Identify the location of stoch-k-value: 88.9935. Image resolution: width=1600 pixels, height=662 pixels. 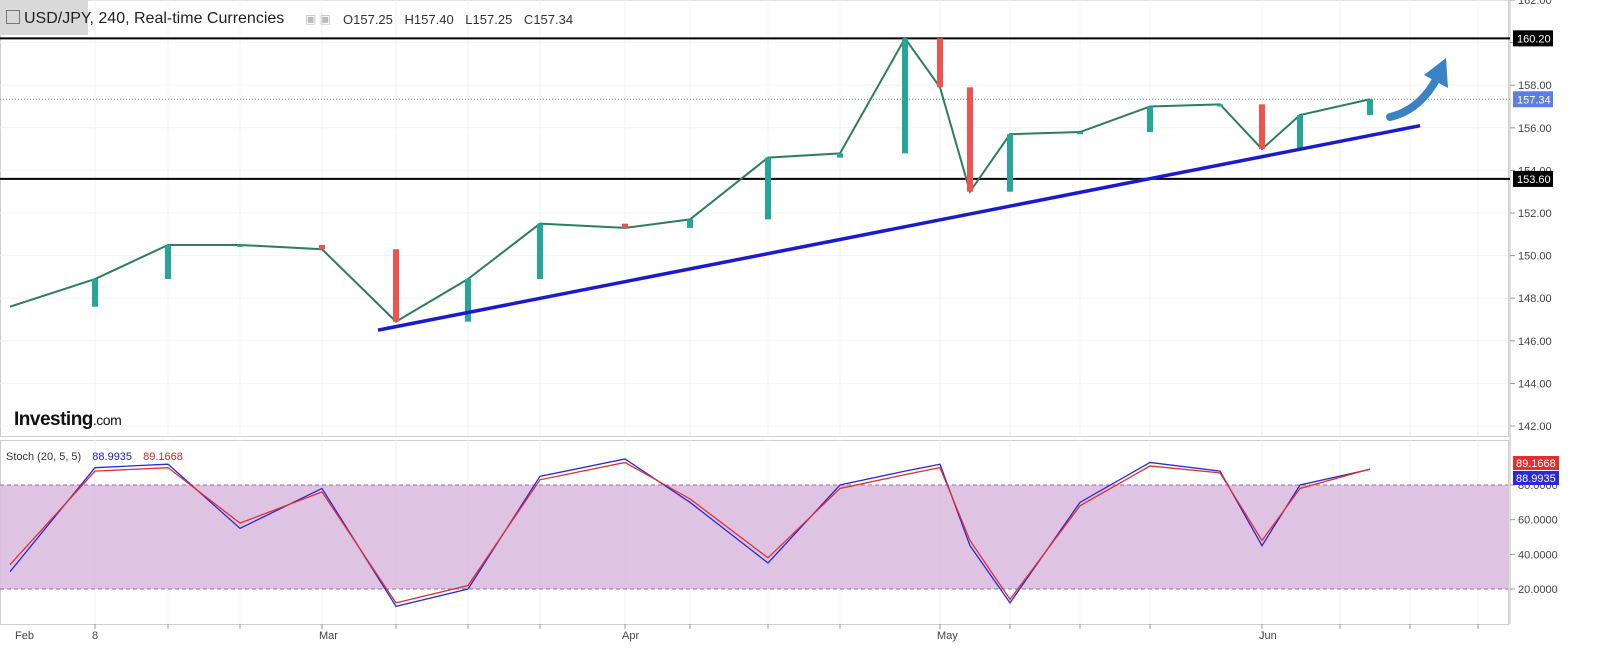
(112, 457).